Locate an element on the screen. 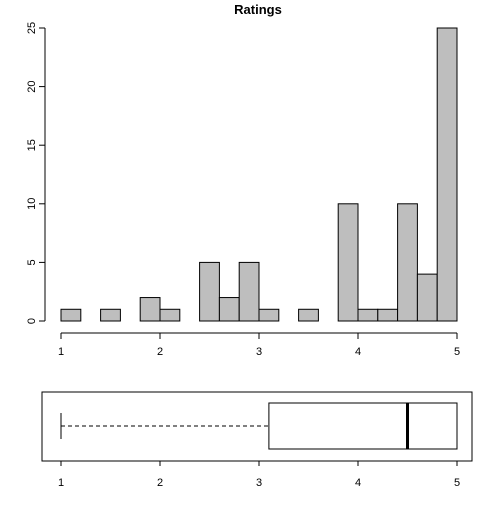 This screenshot has height=509, width=504. boxplot-frame is located at coordinates (257, 426).